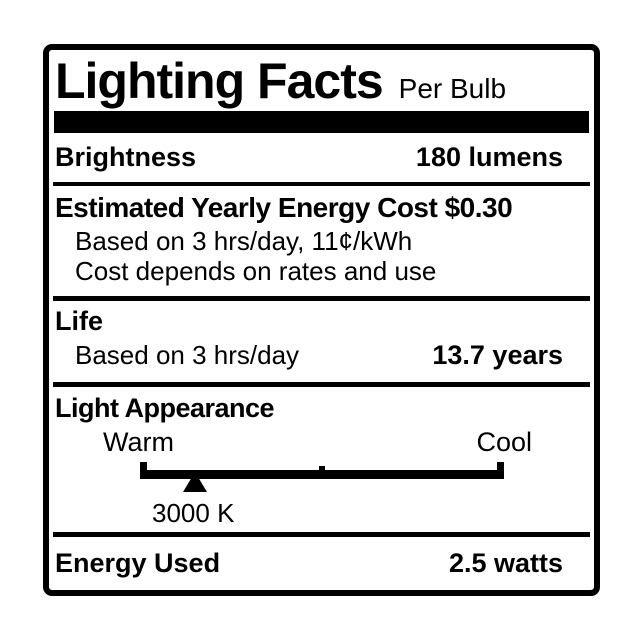 The width and height of the screenshot is (640, 640). Describe the element at coordinates (321, 355) in the screenshot. I see `life-row: Based on 3 hrs/day 13.7 years` at that location.